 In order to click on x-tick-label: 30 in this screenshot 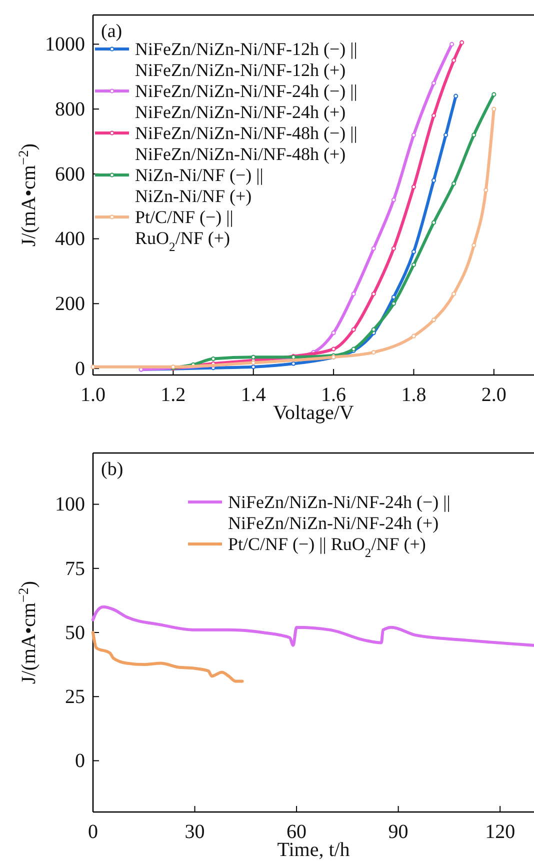, I will do `click(194, 832)`.